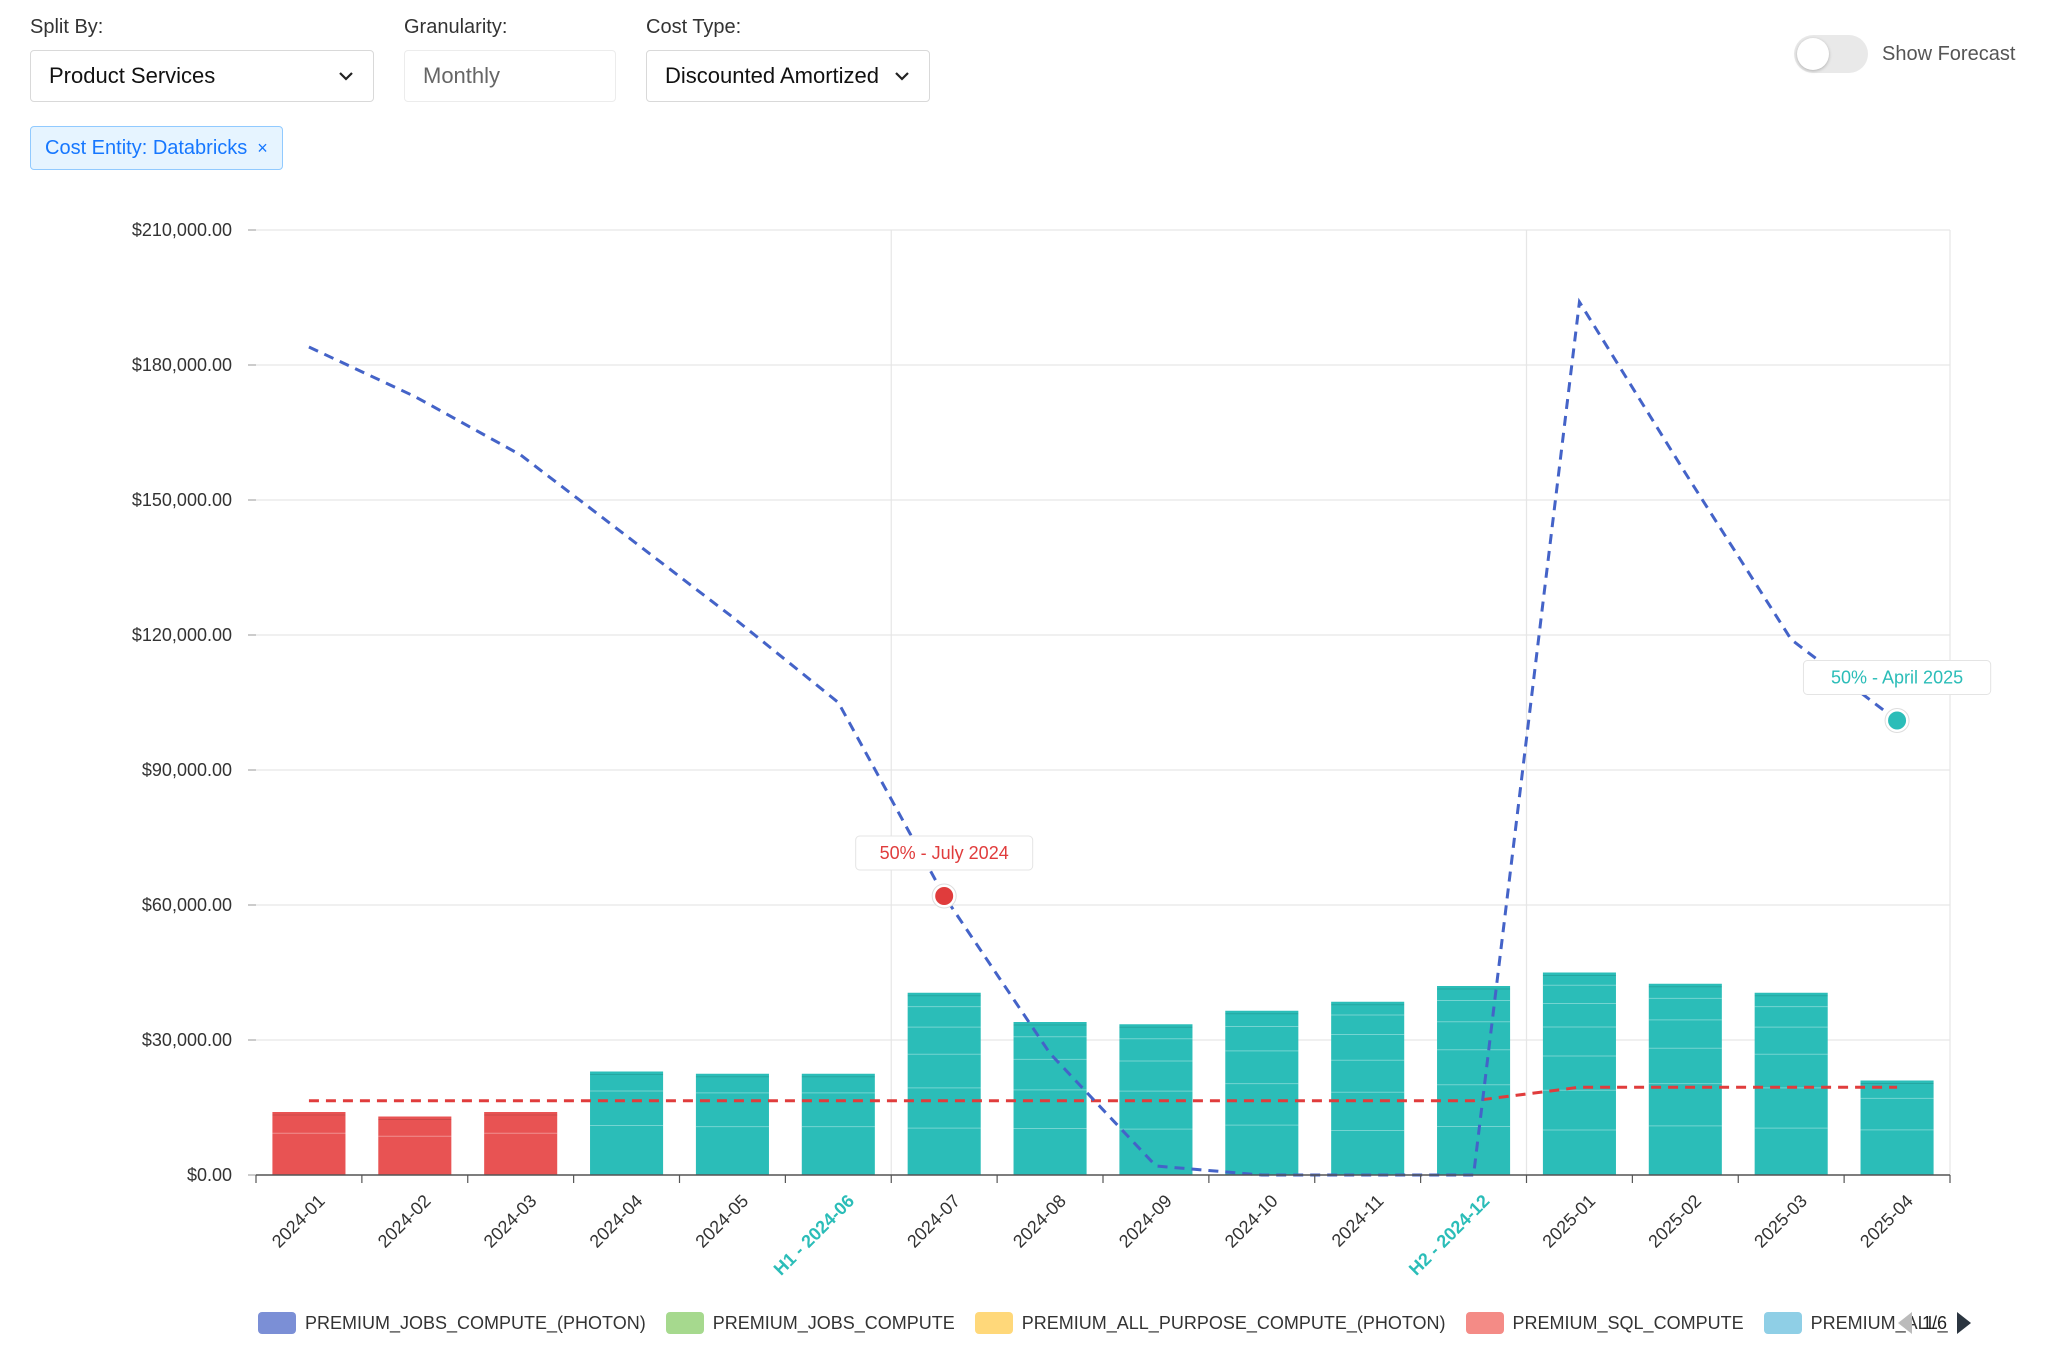 The image size is (2048, 1362). What do you see at coordinates (182, 500) in the screenshot?
I see `y-tick-label: $150,000.00` at bounding box center [182, 500].